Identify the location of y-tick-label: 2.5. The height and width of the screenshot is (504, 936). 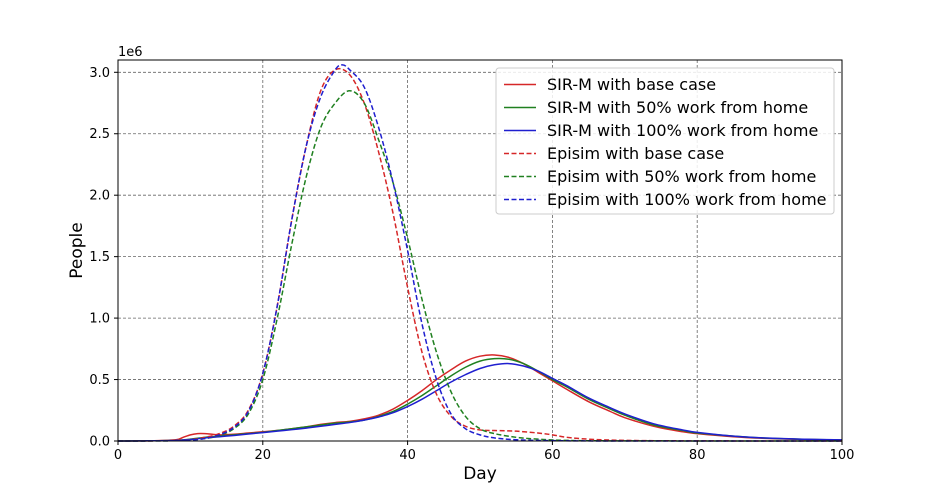
(99, 134).